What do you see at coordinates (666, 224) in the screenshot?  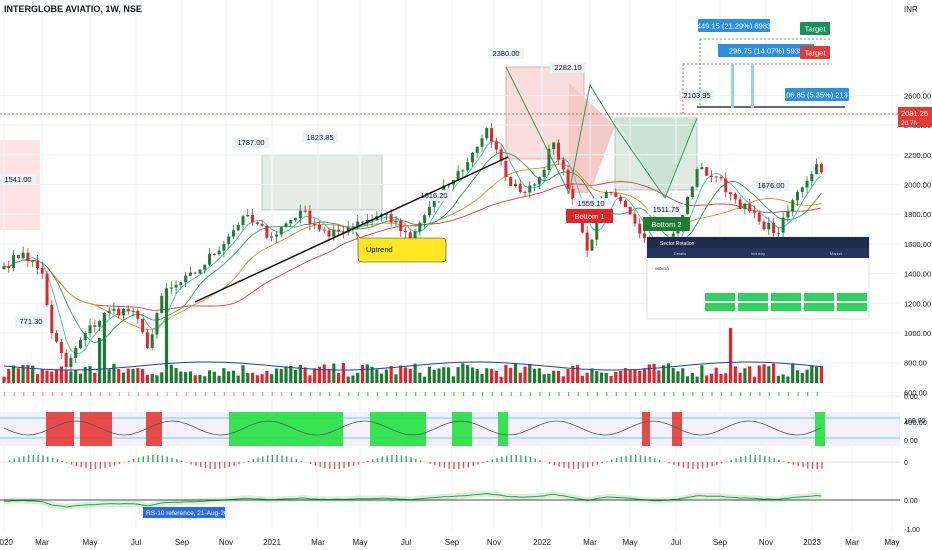 I see `bottom-label-bg` at bounding box center [666, 224].